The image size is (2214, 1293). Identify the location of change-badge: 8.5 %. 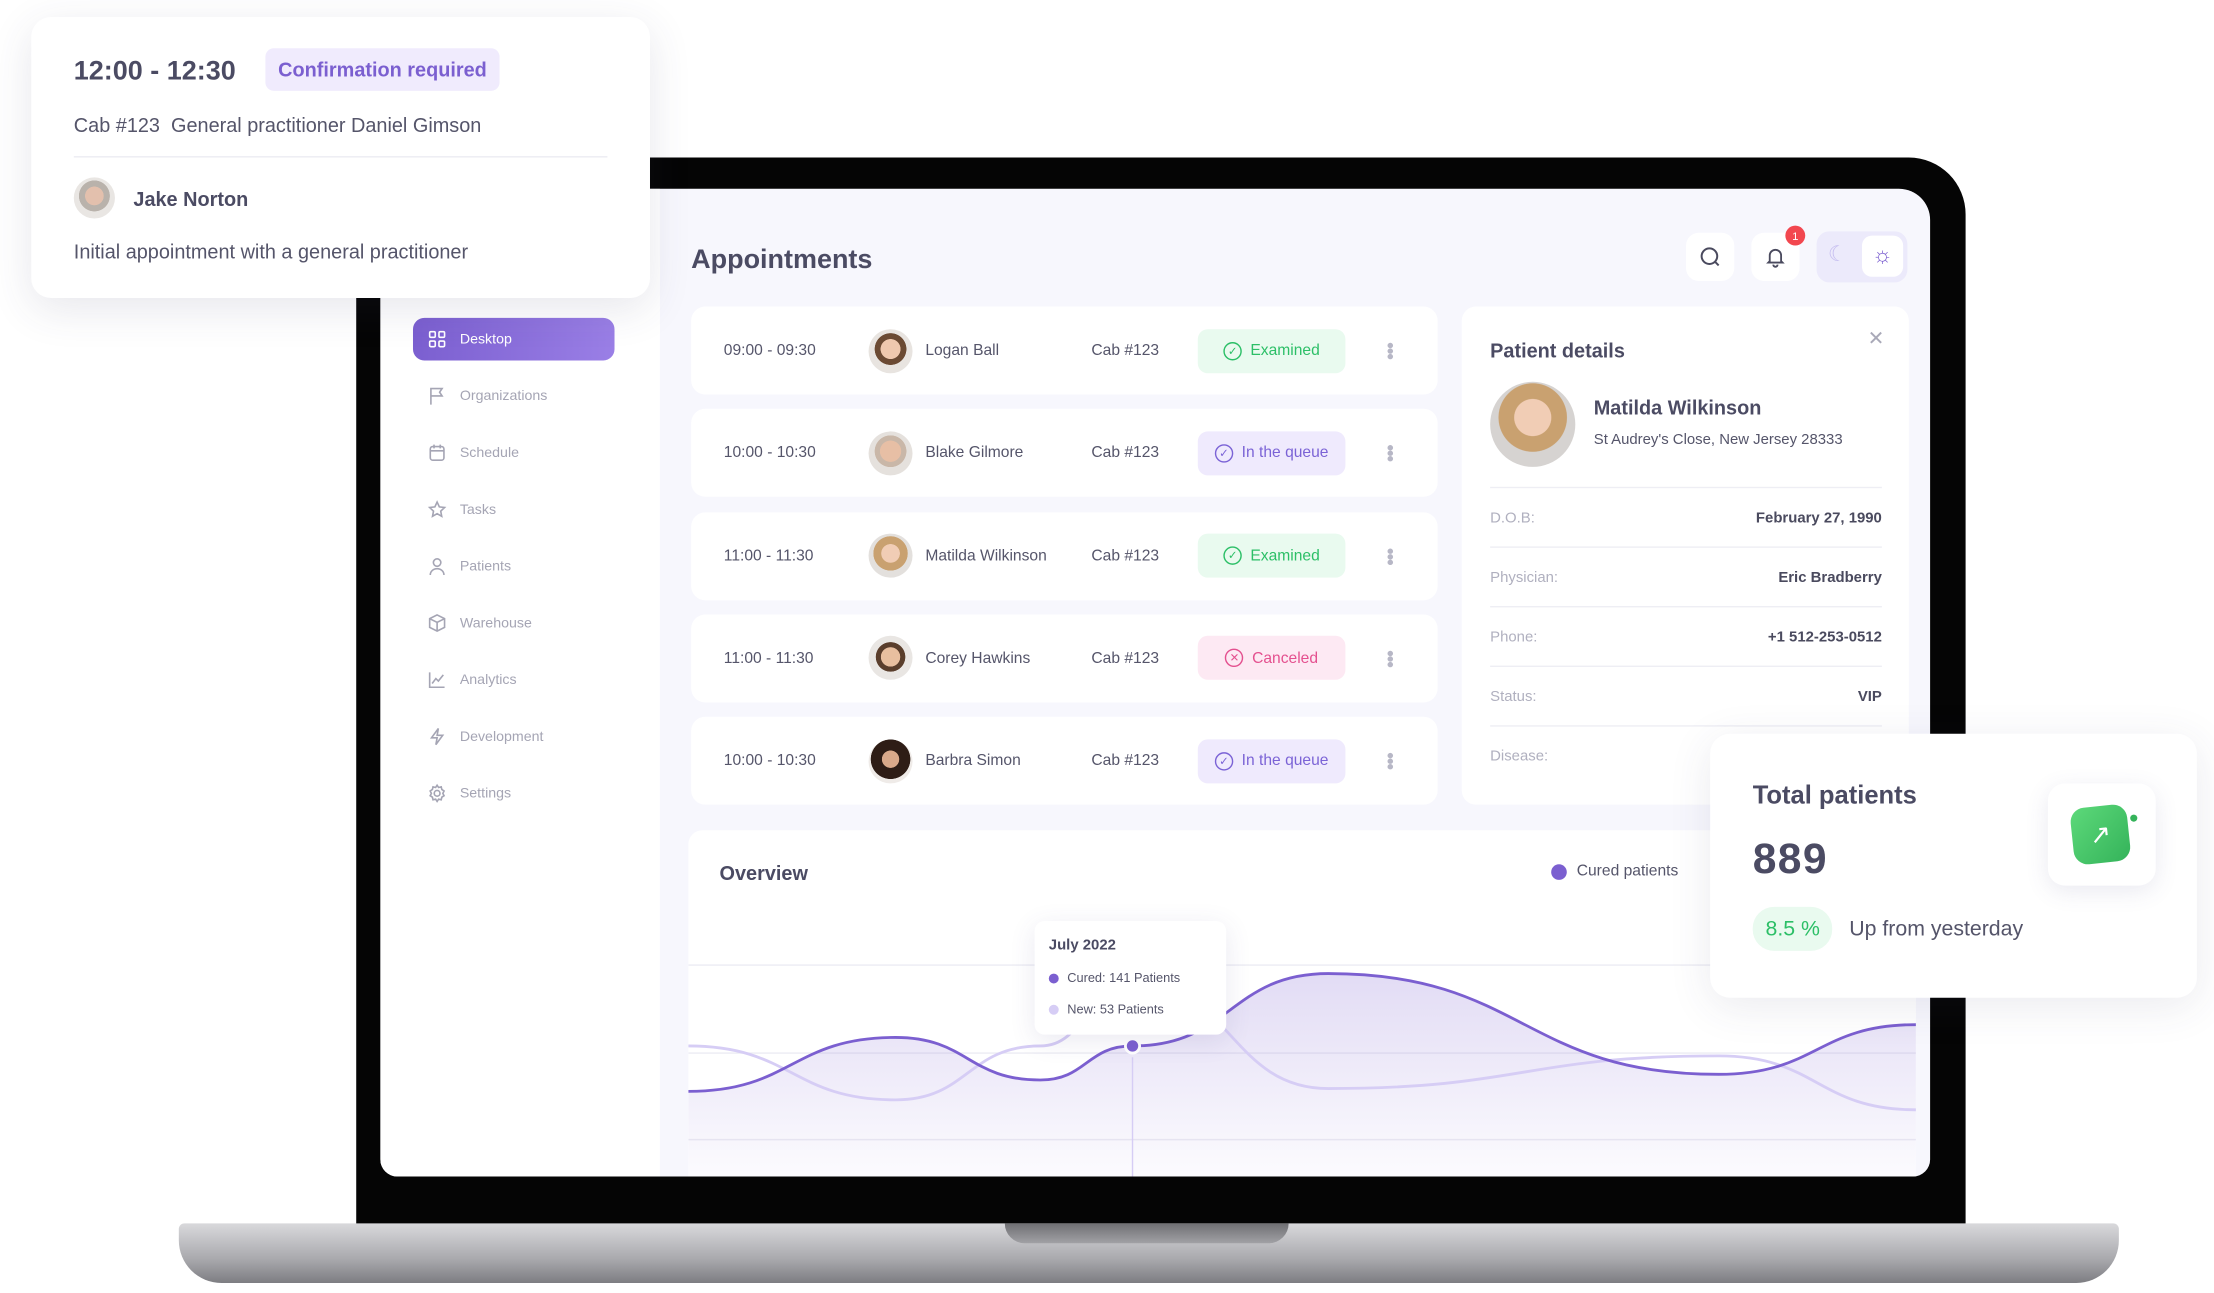
(1792, 928).